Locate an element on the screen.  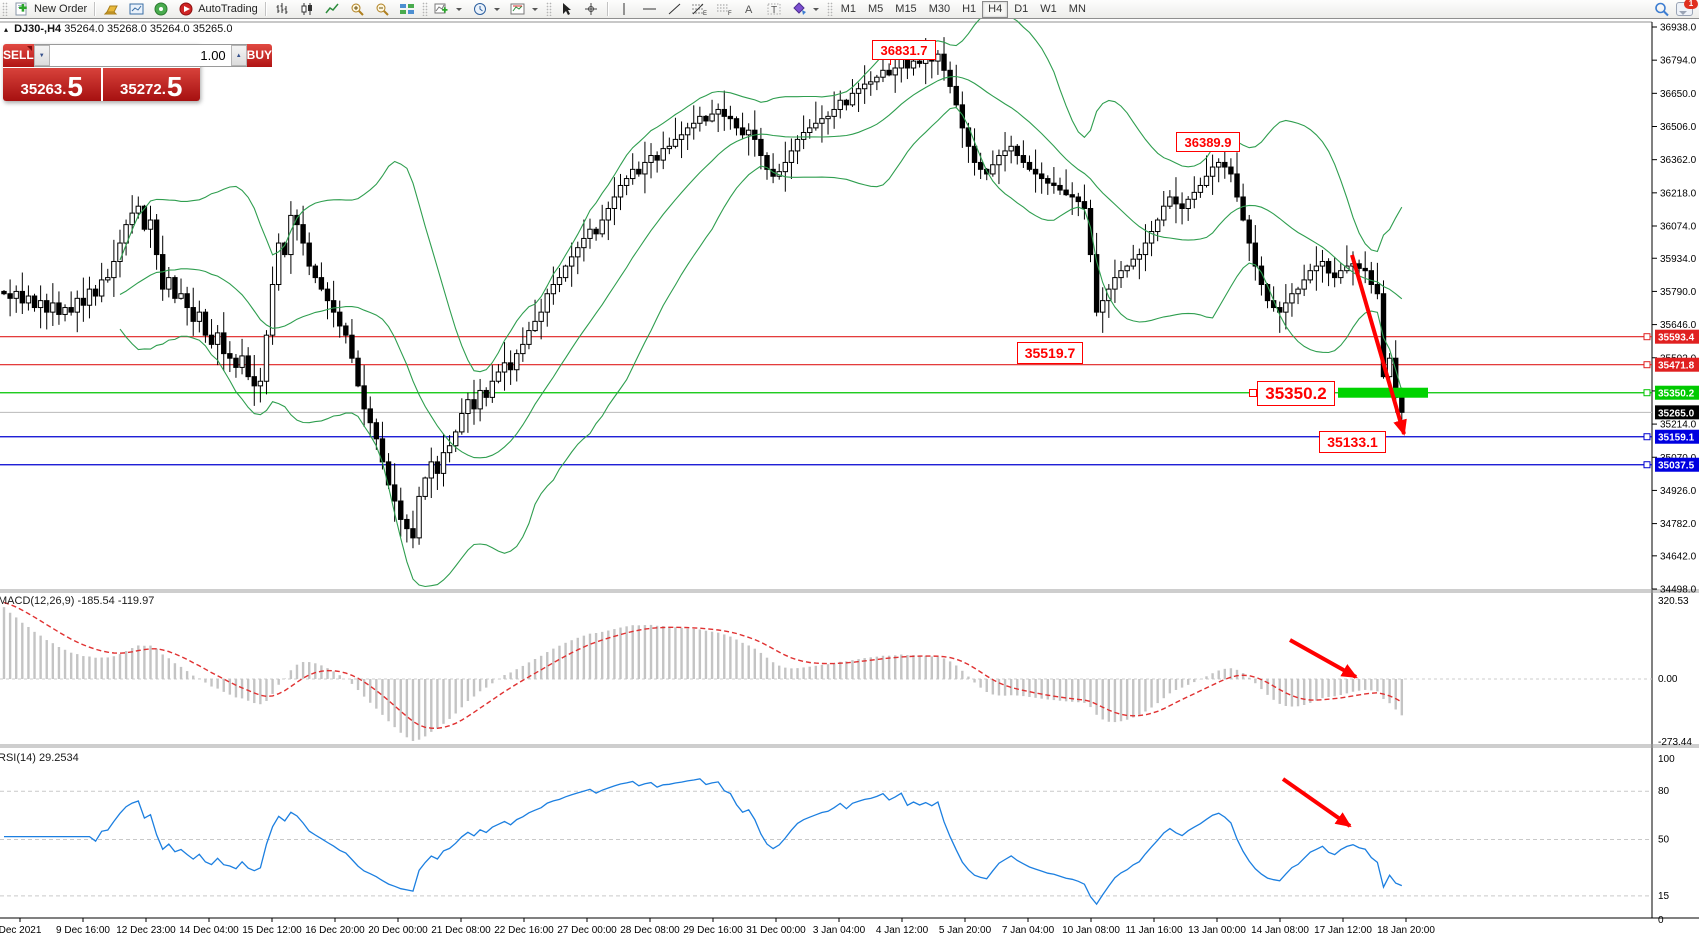
svg-text: 34926.0 is located at coordinates (1678, 491).